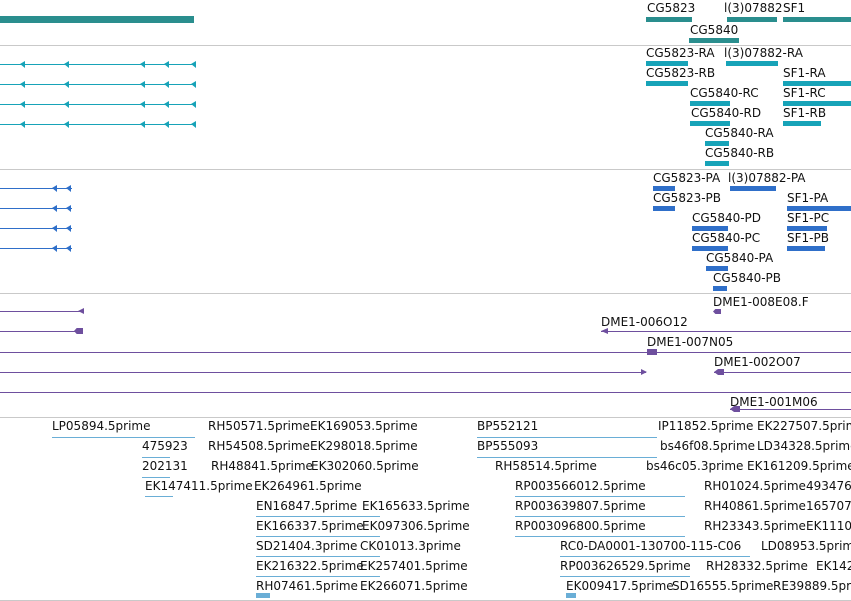  I want to click on est-label: RH07461.5prime, so click(307, 586).